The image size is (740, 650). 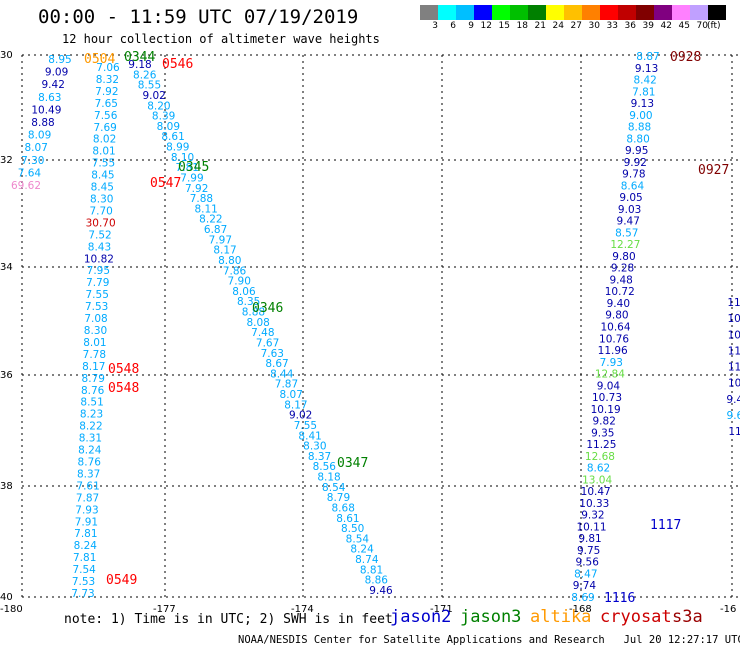 I want to click on color-scale-label: 33, so click(x=612, y=26).